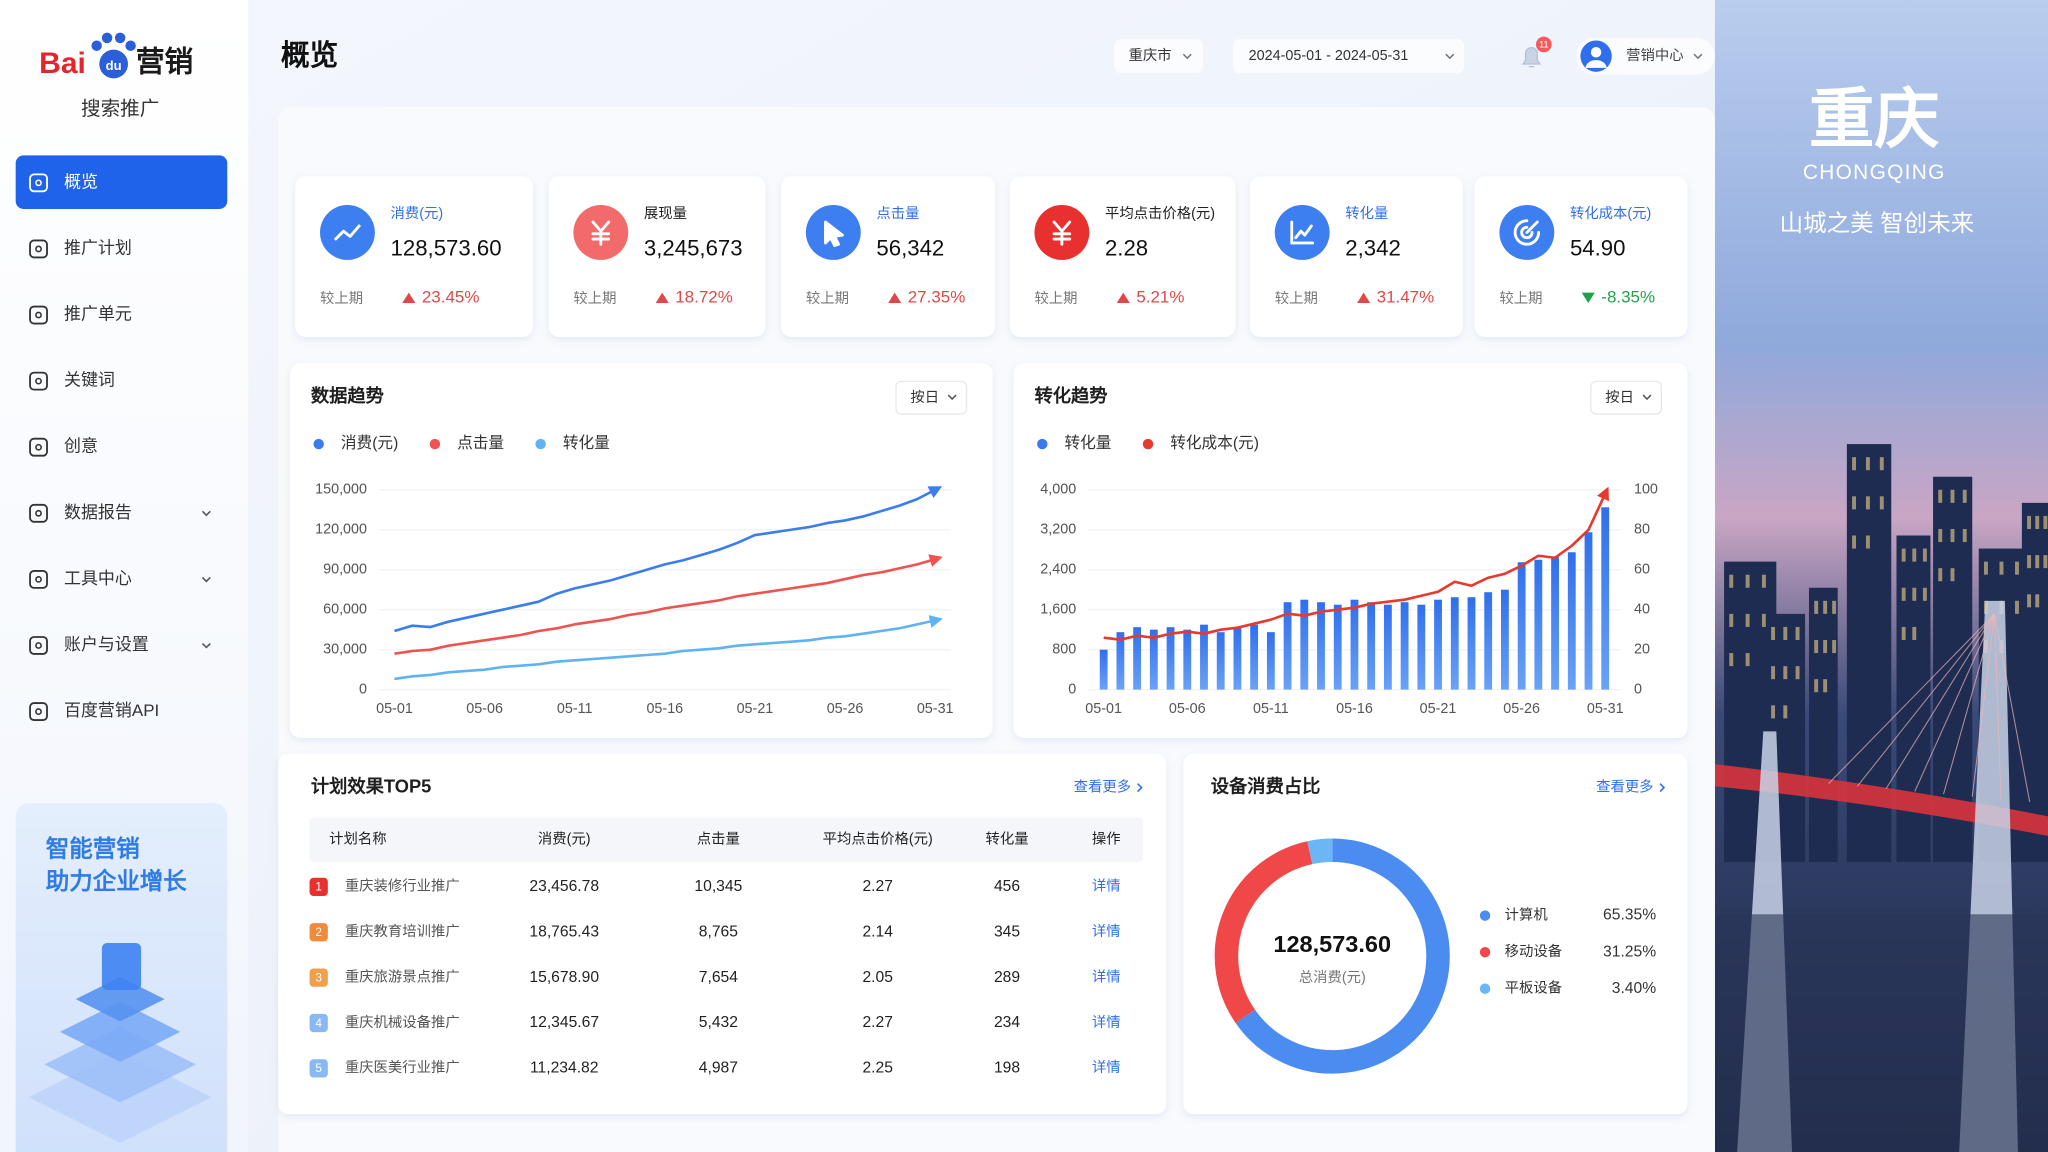 The width and height of the screenshot is (2048, 1152). Describe the element at coordinates (1103, 709) in the screenshot. I see `x-tick-label: 05-01` at that location.